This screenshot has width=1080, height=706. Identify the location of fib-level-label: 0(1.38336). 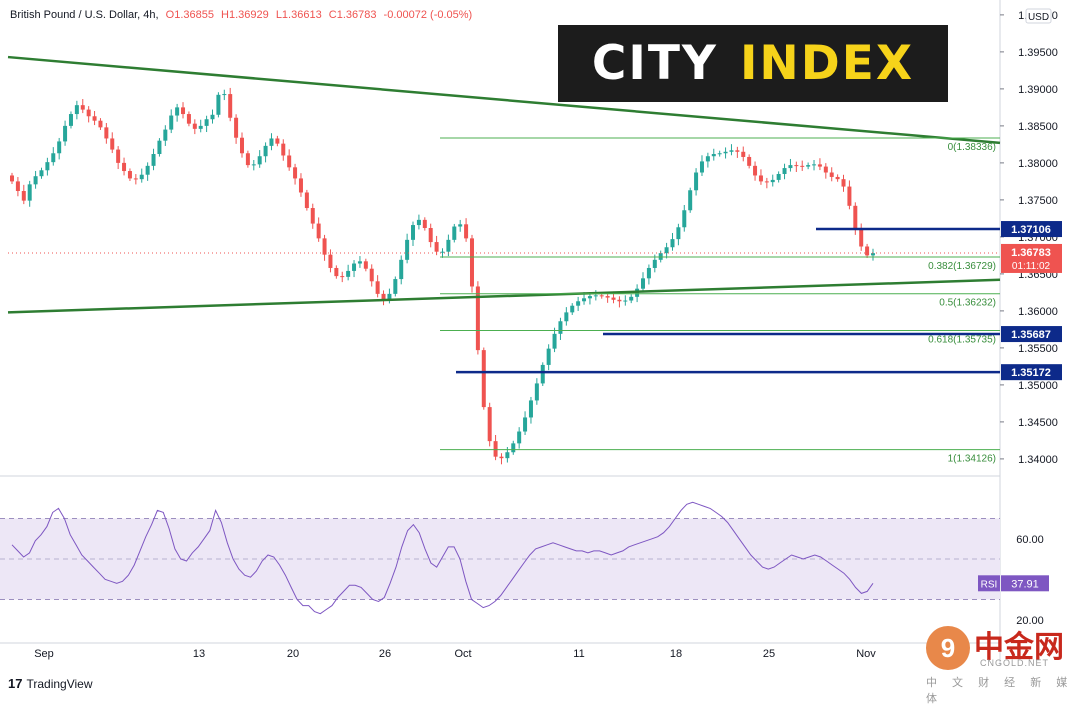
(972, 147).